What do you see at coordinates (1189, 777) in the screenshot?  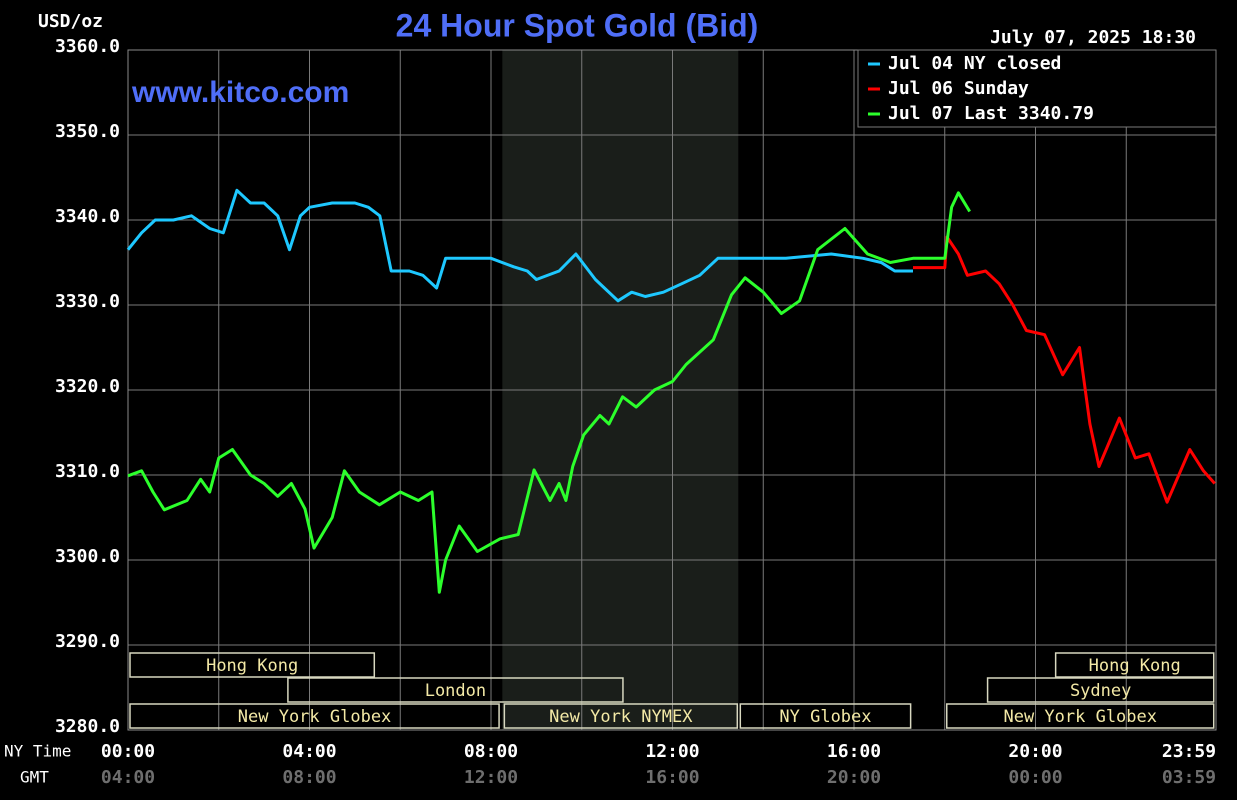 I see `x2-tick-label: 03:59` at bounding box center [1189, 777].